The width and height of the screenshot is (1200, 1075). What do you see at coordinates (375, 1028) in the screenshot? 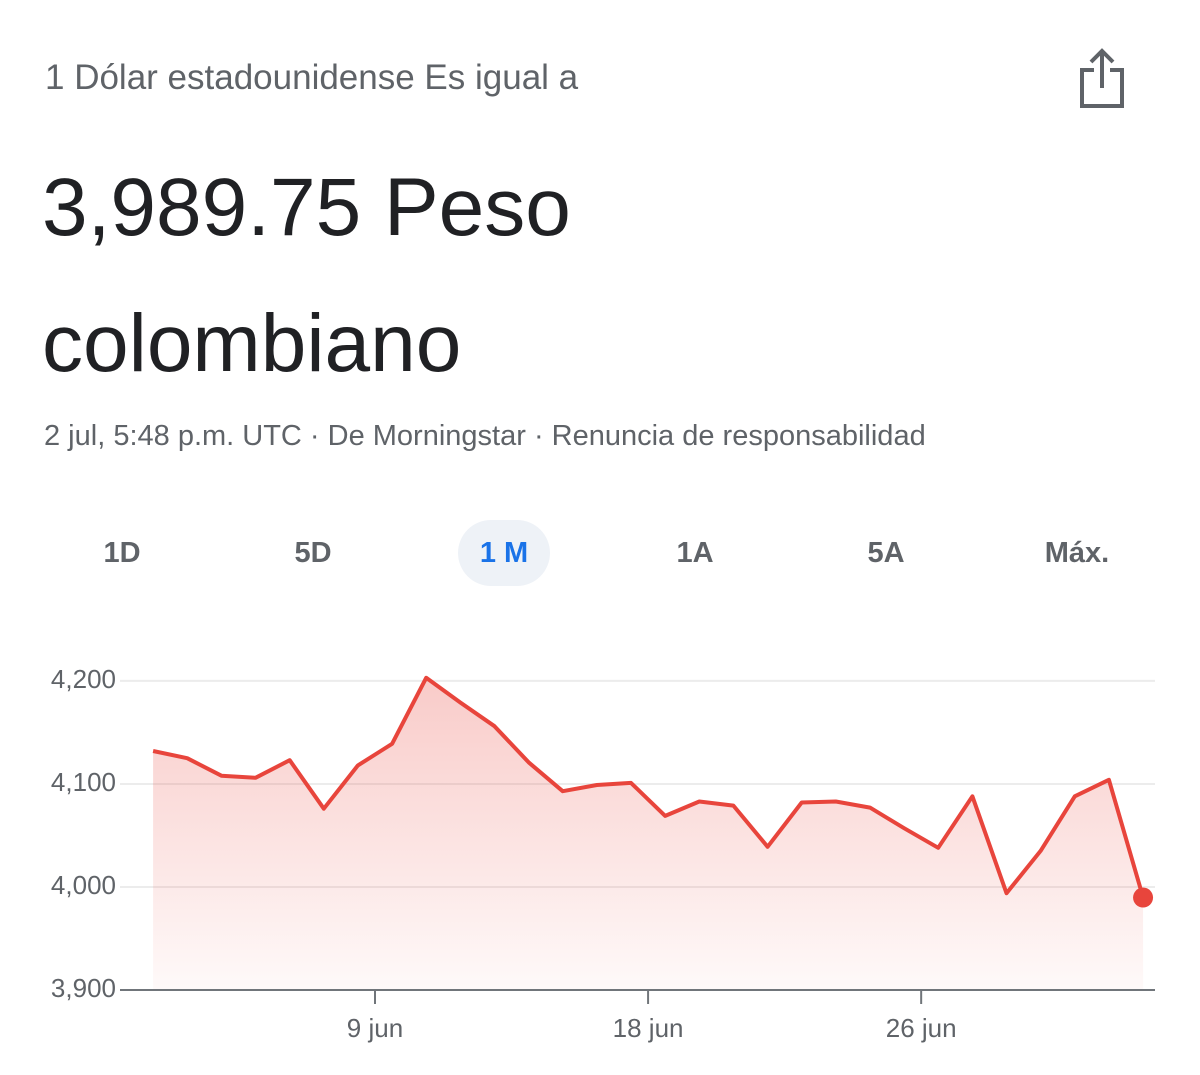
I see `x-tick-label: 9 jun` at bounding box center [375, 1028].